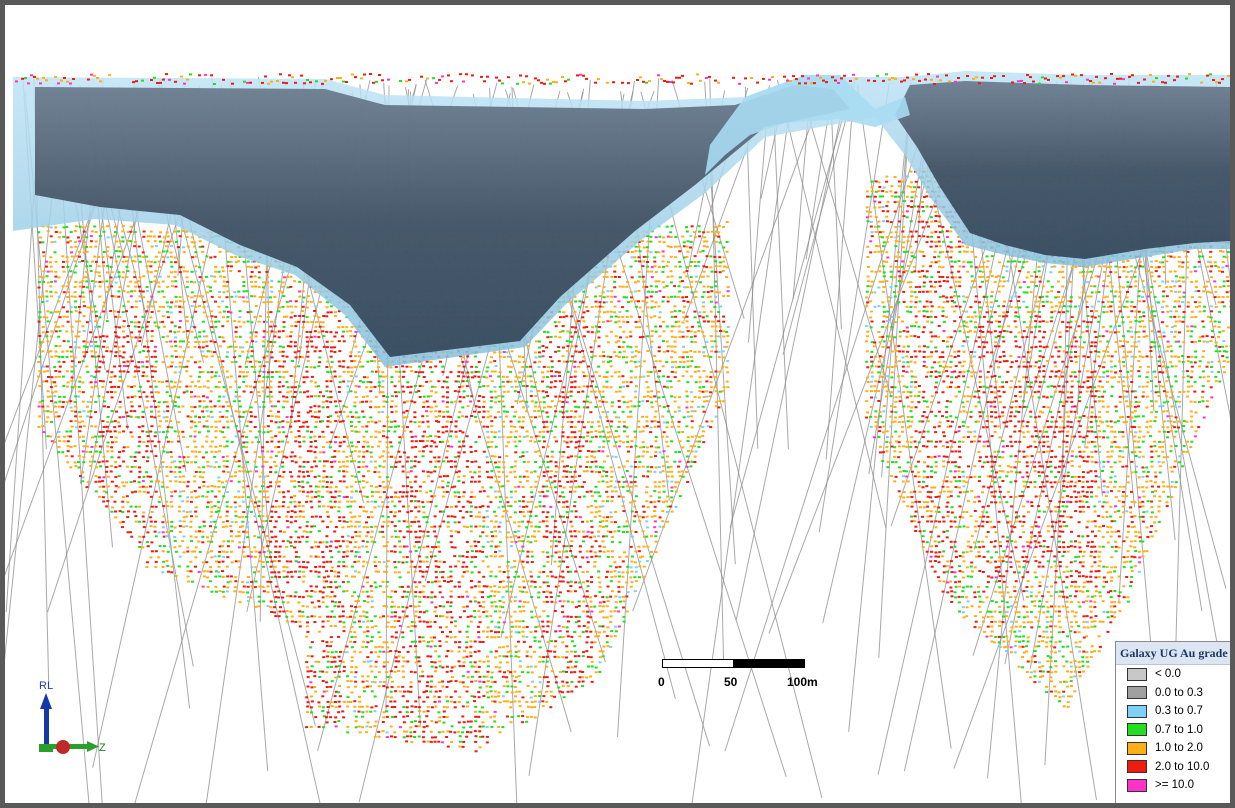 The height and width of the screenshot is (808, 1235). Describe the element at coordinates (698, 663) in the screenshot. I see `scale-bar-white-segment` at that location.